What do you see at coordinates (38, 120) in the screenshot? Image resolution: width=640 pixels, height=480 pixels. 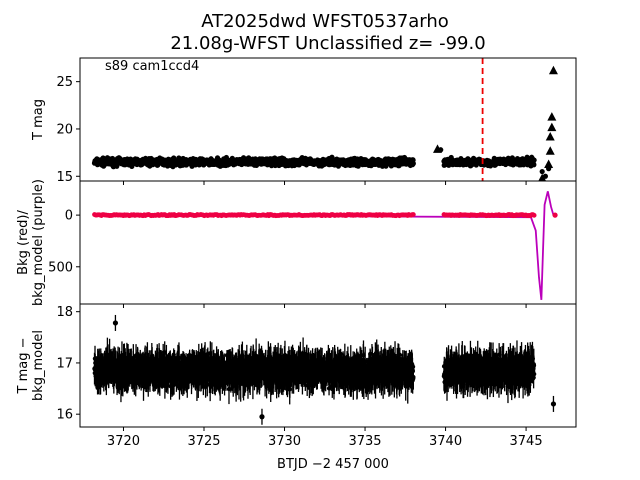 I see `y-axis-label-top: T mag` at bounding box center [38, 120].